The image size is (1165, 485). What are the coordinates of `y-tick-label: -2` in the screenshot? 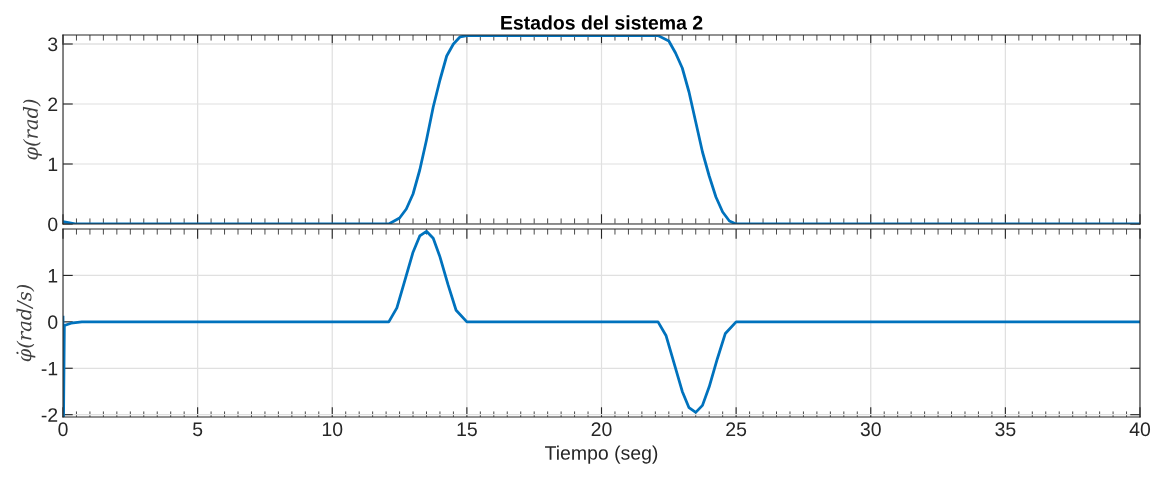 It's located at (49, 415).